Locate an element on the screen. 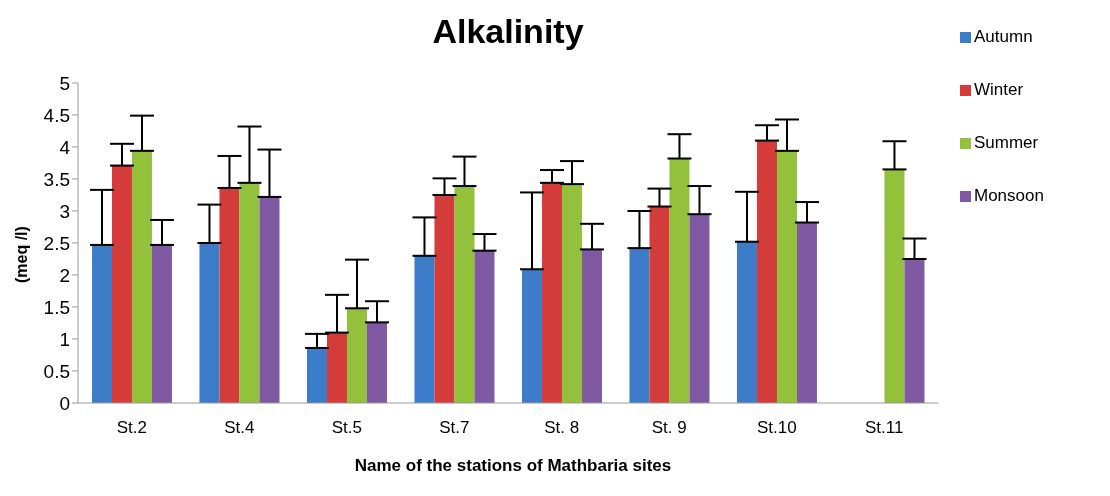  y-tick-label: 2.5 is located at coordinates (56, 243).